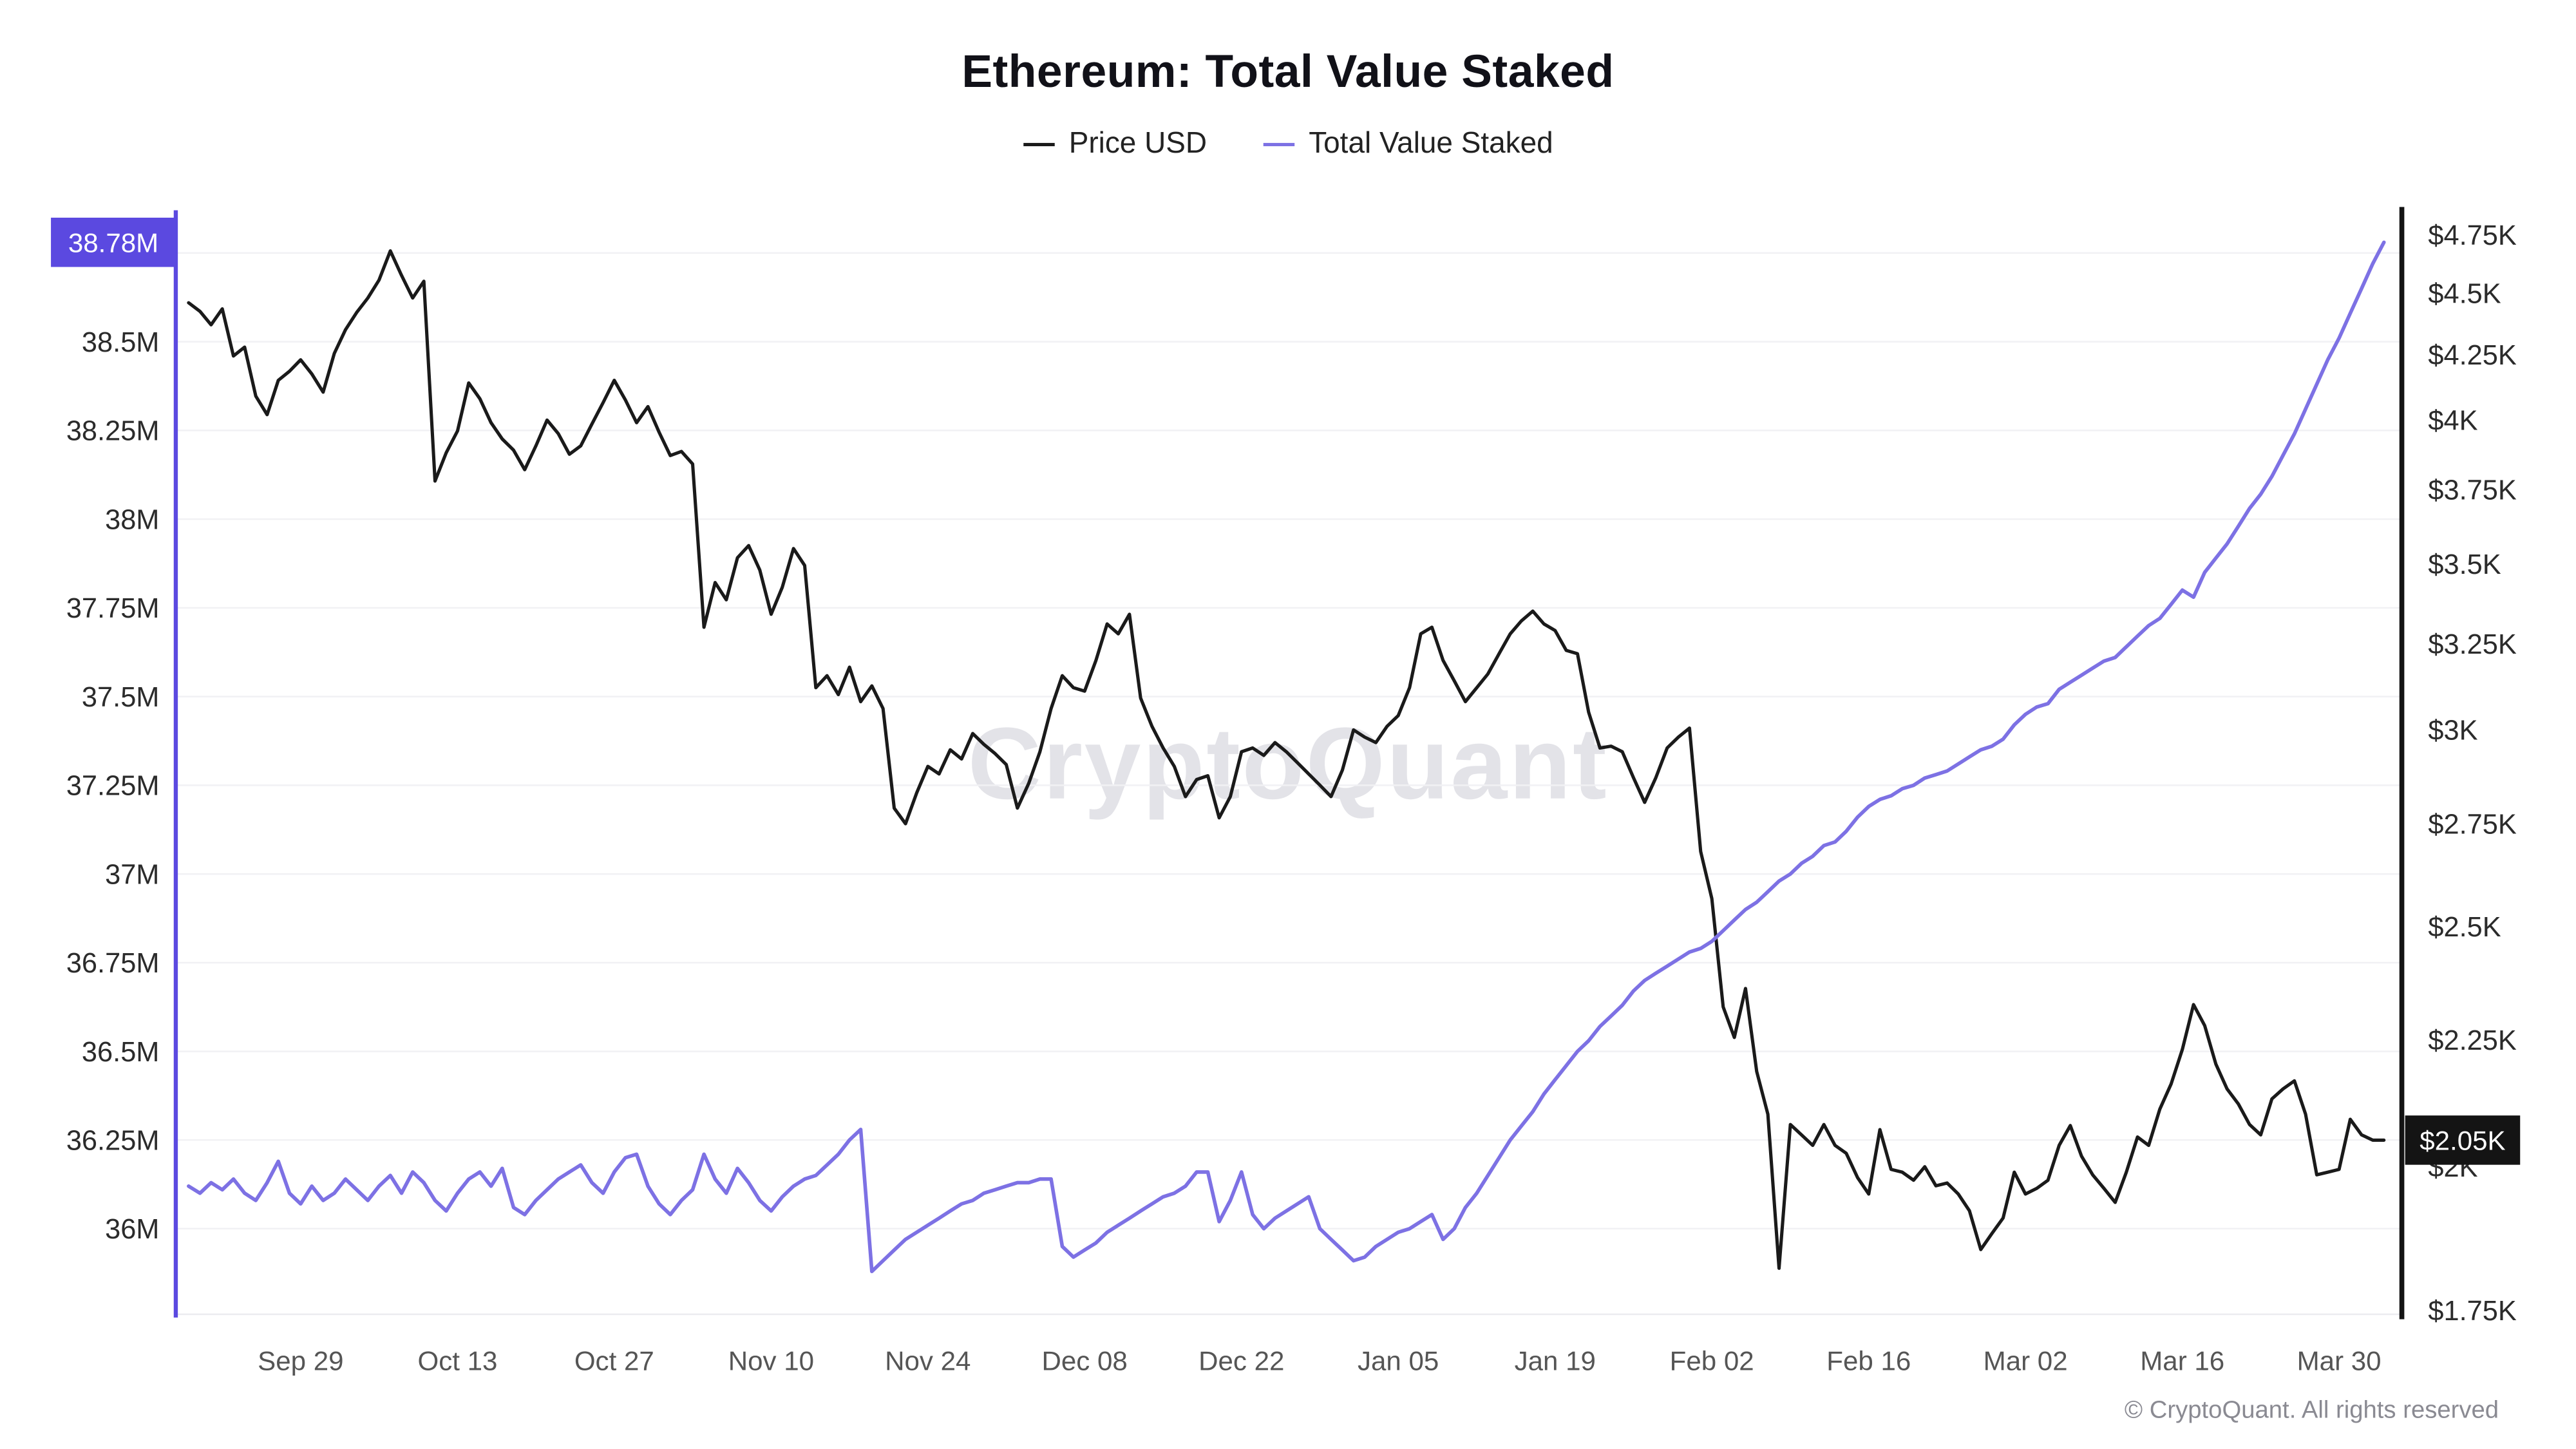 The height and width of the screenshot is (1449, 2576). I want to click on legend-label-price-usd: Price USD, so click(1138, 143).